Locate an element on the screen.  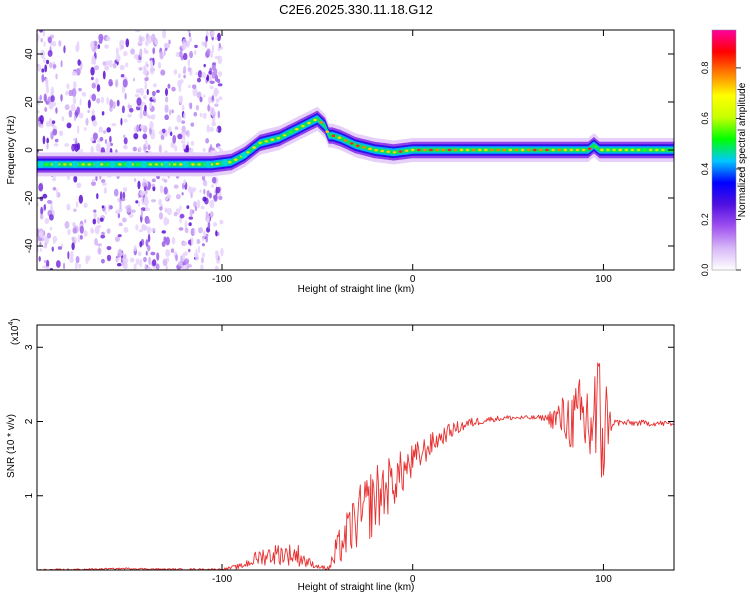
snr-multiplier-close: ) is located at coordinates (15, 319).